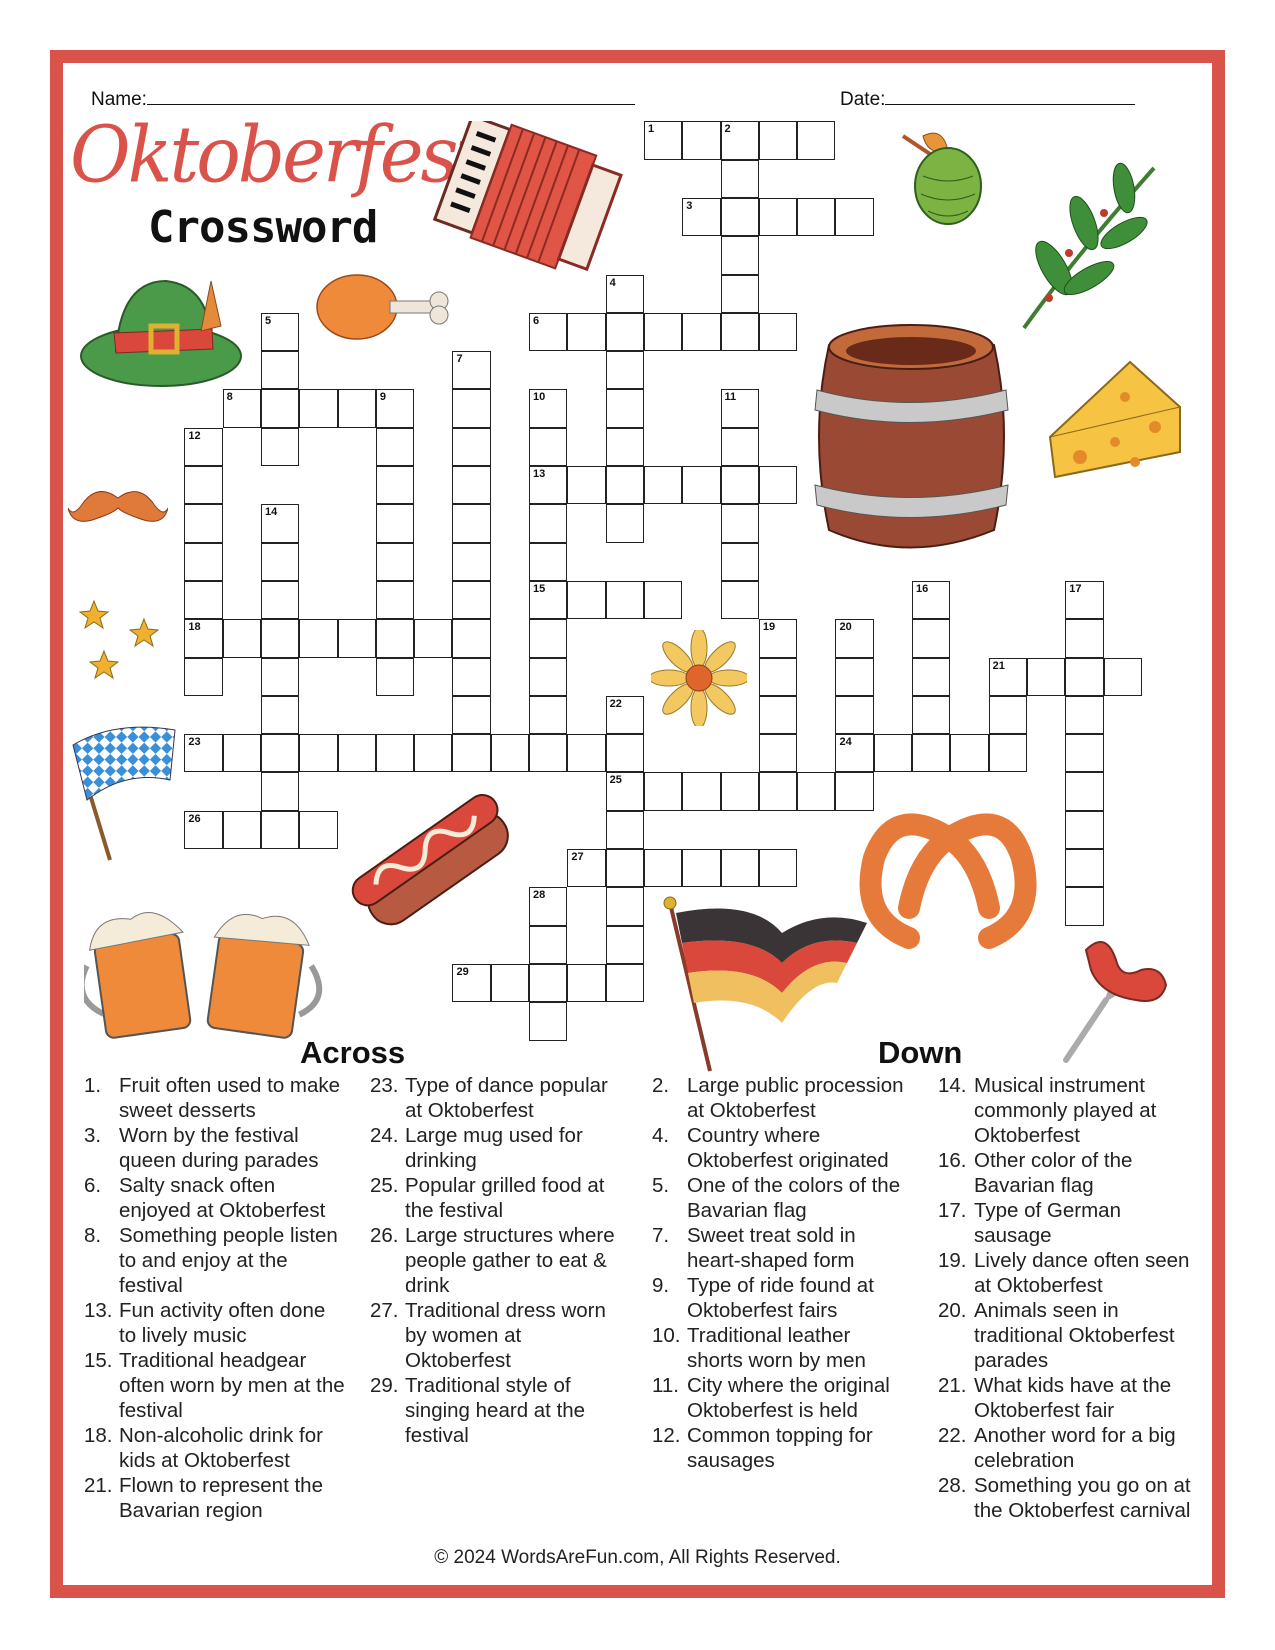  Describe the element at coordinates (548, 408) in the screenshot. I see `grid-cell: 10` at that location.